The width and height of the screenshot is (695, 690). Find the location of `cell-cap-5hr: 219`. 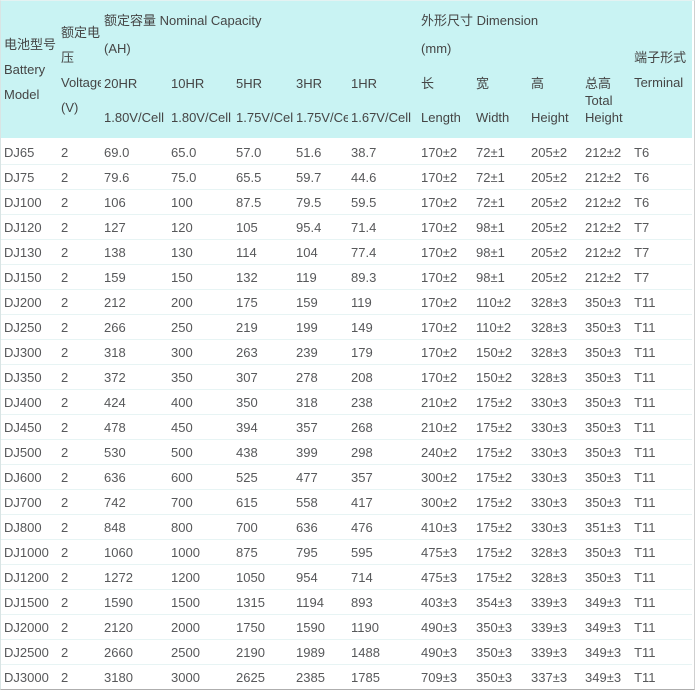

cell-cap-5hr: 219 is located at coordinates (263, 326).